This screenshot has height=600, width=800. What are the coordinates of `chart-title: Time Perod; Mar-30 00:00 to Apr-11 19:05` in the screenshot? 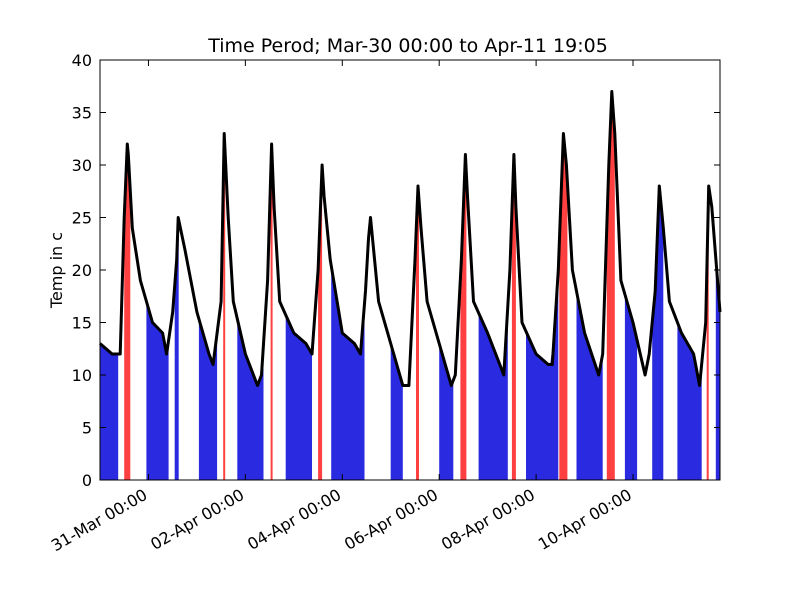 It's located at (407, 46).